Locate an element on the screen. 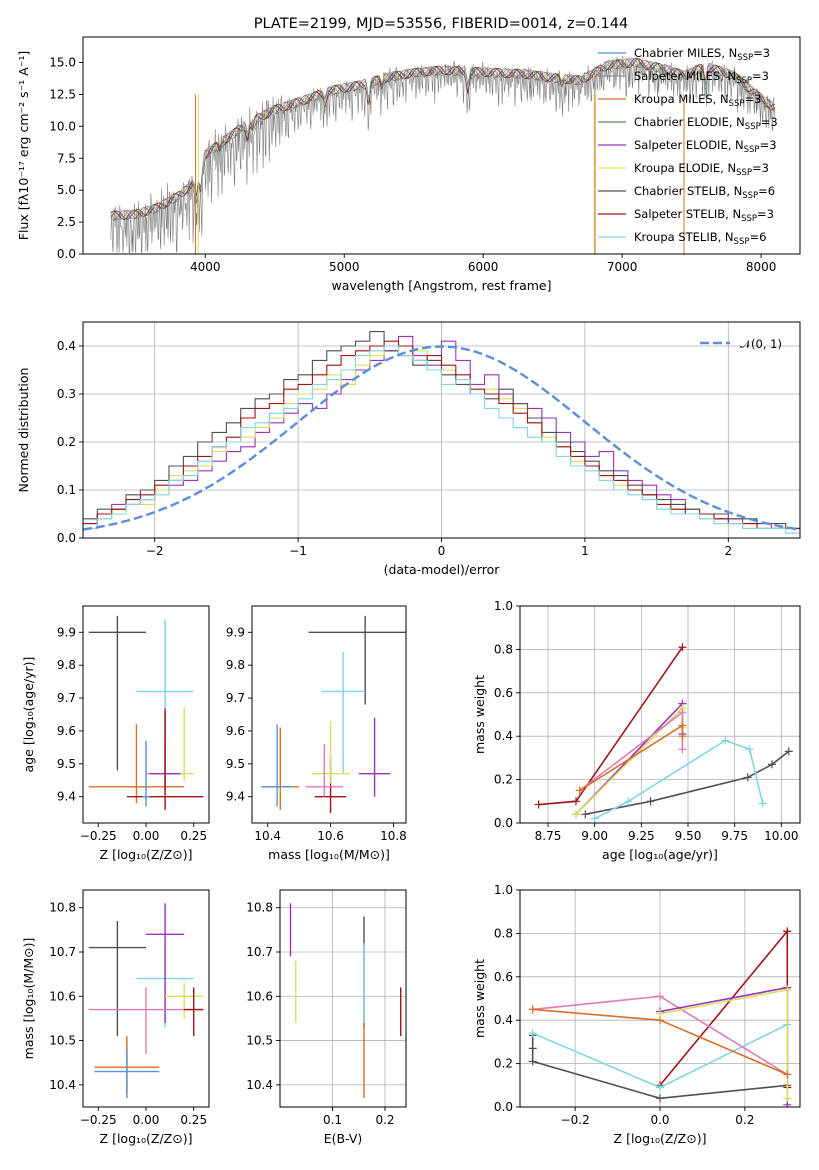  x-tick-label: 0.00 is located at coordinates (146, 836).